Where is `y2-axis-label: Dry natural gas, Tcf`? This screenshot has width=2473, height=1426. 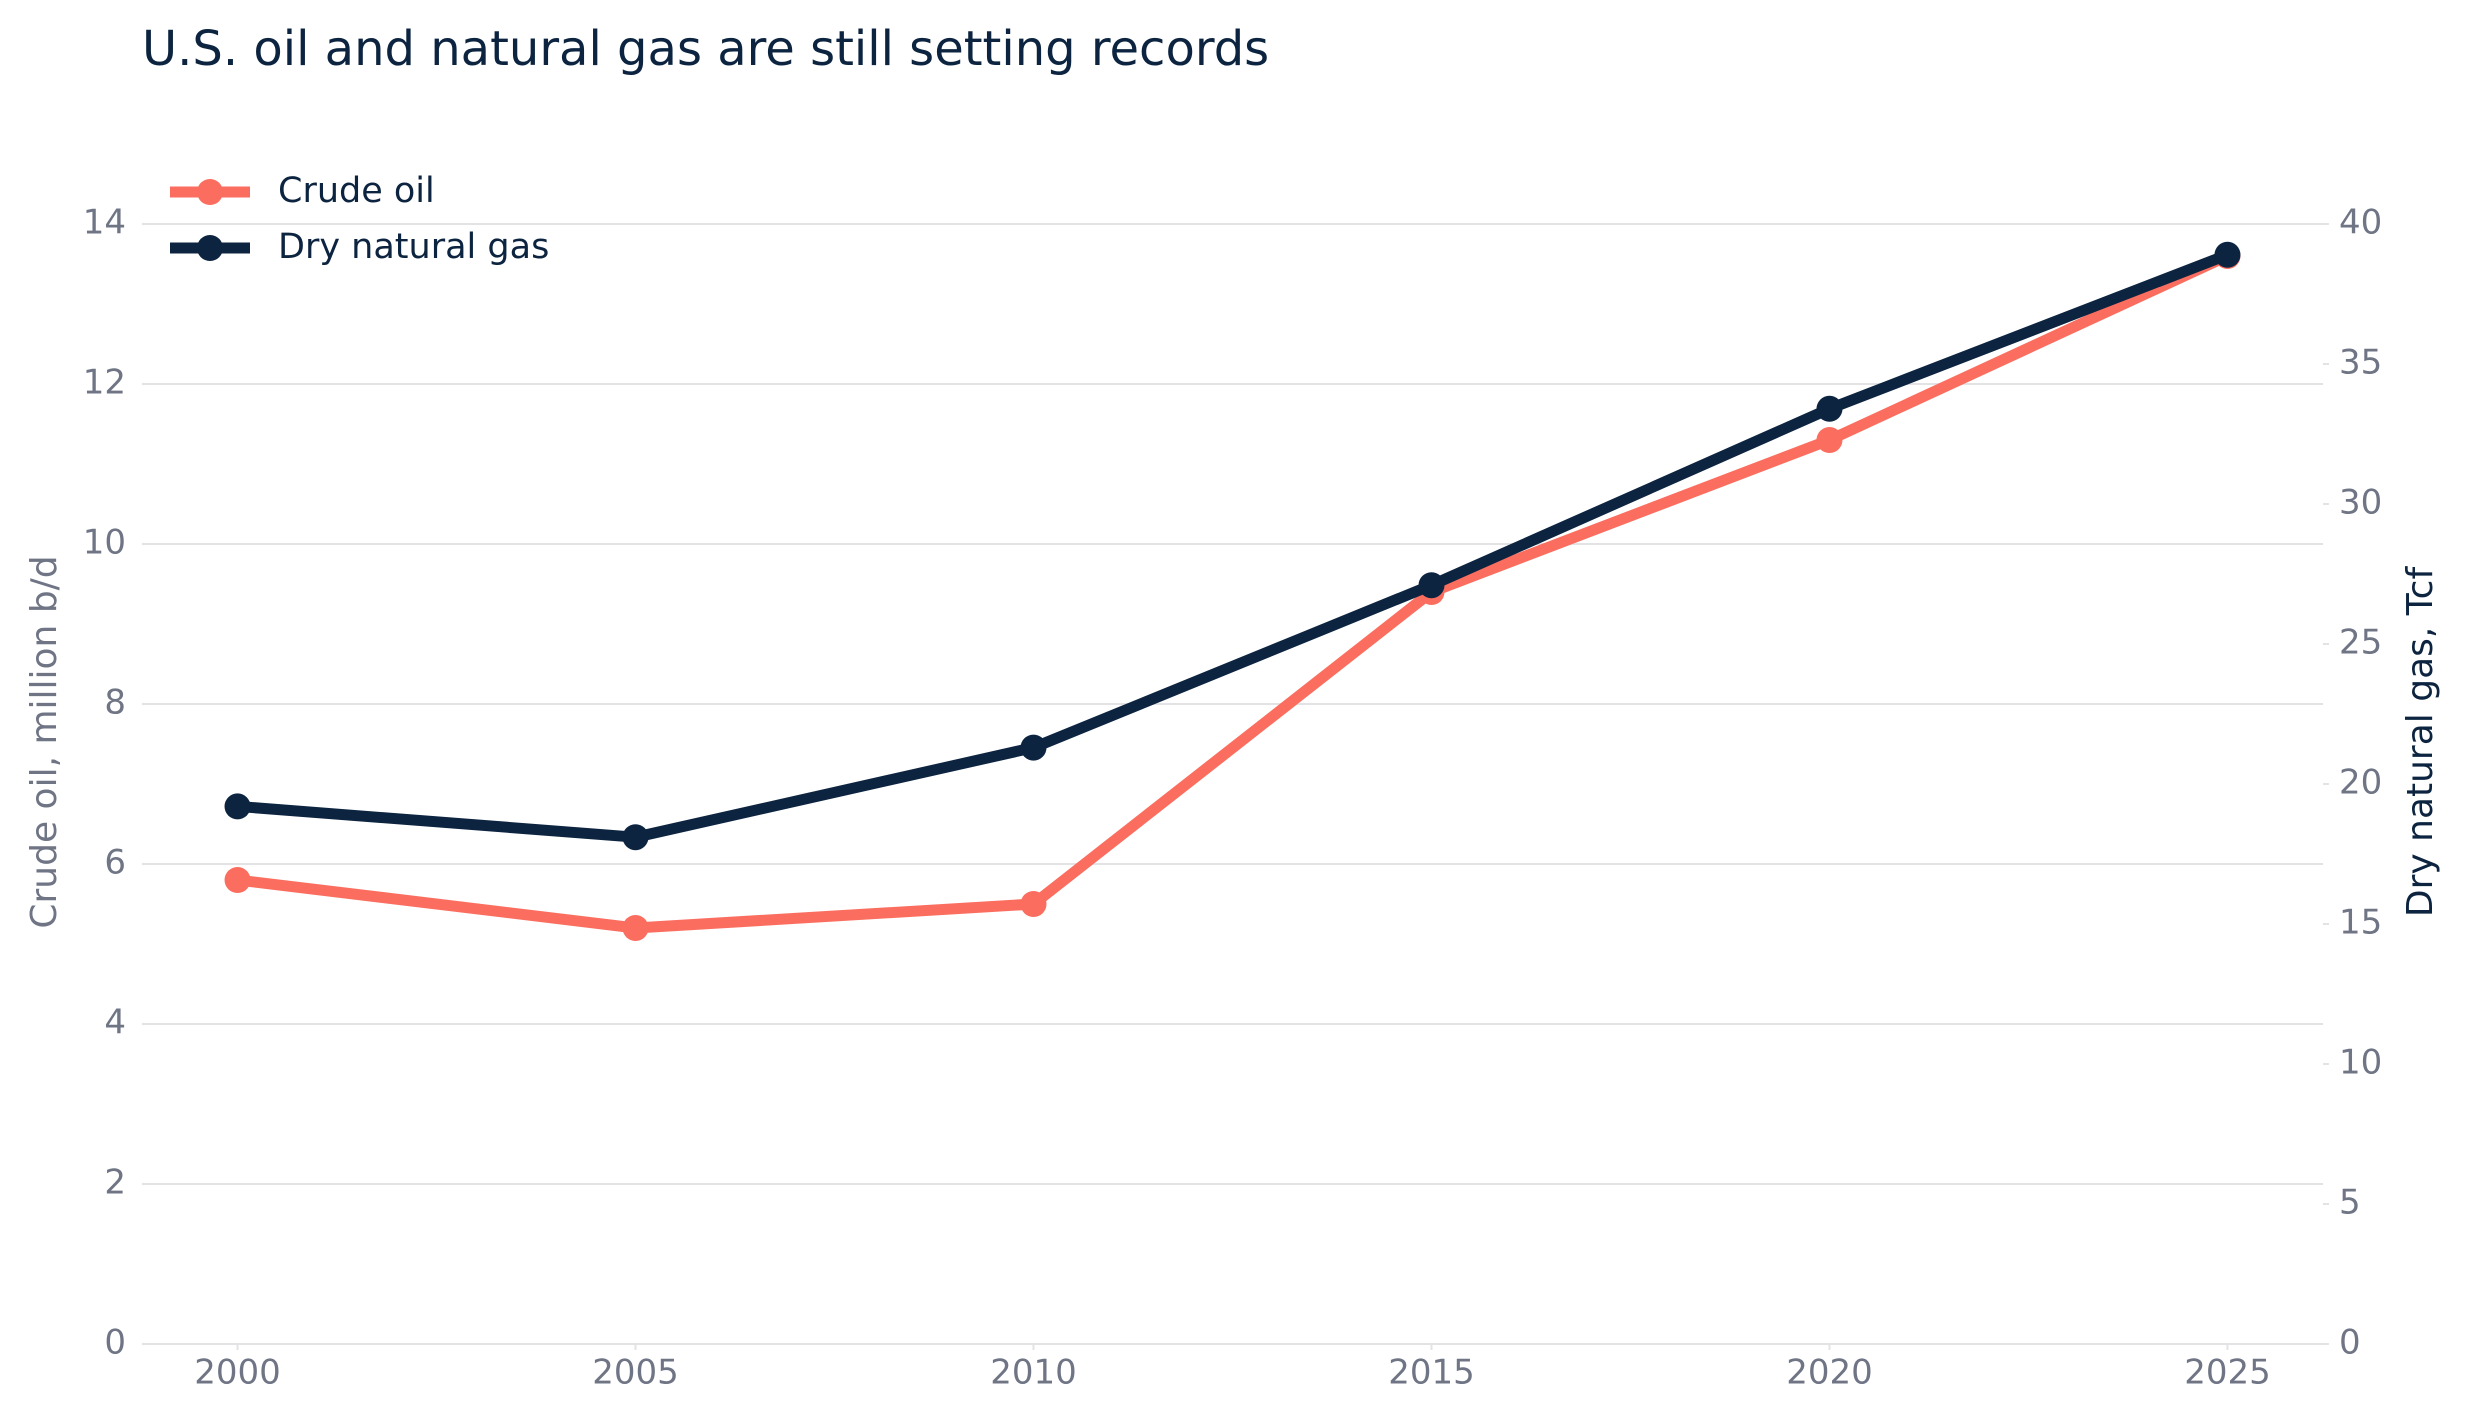 y2-axis-label: Dry natural gas, Tcf is located at coordinates (2420, 742).